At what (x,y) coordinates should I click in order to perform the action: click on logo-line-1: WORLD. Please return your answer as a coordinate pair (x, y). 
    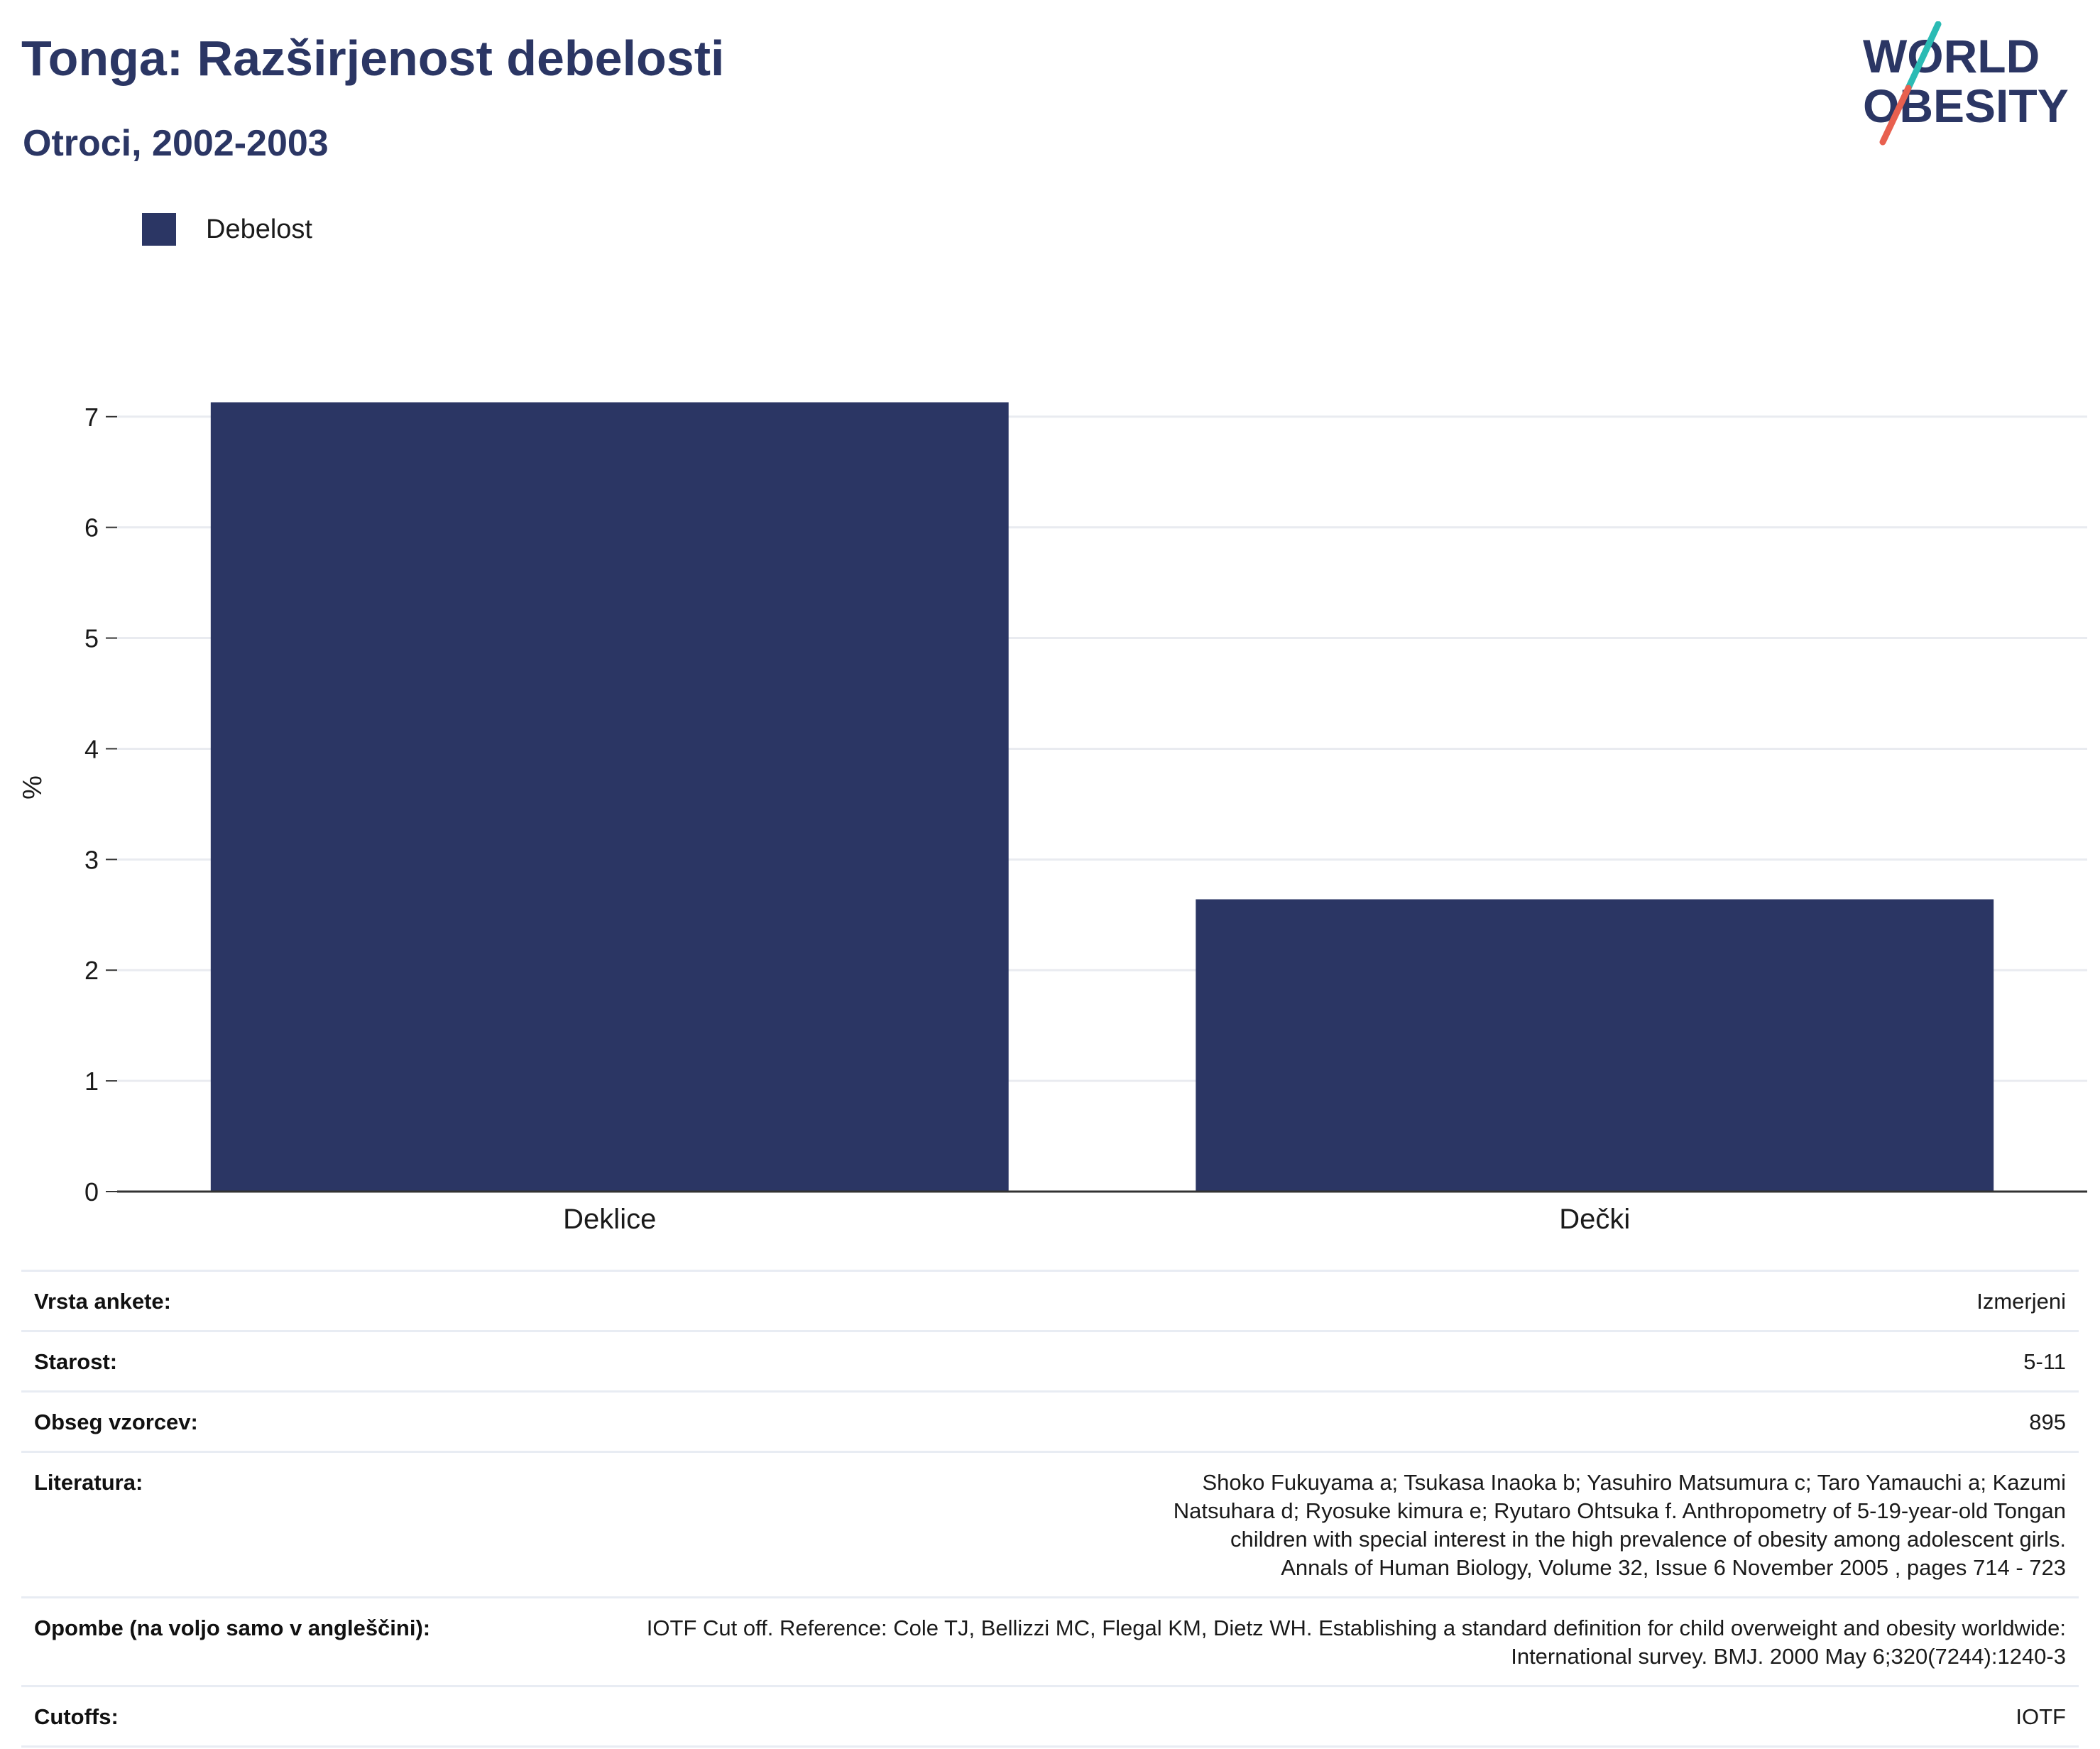
    Looking at the image, I should click on (1951, 56).